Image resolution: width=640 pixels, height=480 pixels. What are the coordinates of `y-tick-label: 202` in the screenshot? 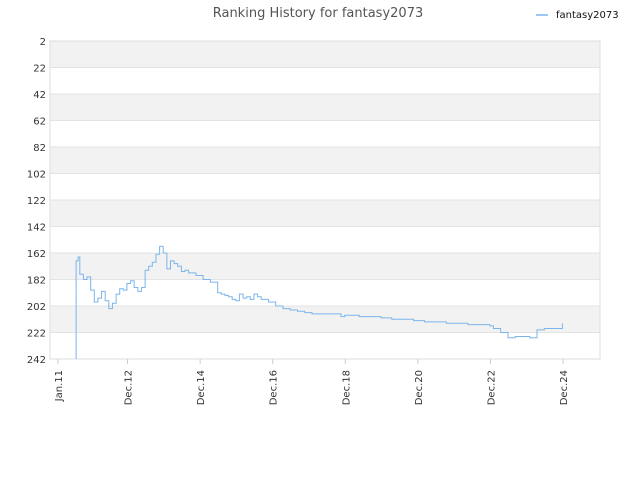 It's located at (36, 307).